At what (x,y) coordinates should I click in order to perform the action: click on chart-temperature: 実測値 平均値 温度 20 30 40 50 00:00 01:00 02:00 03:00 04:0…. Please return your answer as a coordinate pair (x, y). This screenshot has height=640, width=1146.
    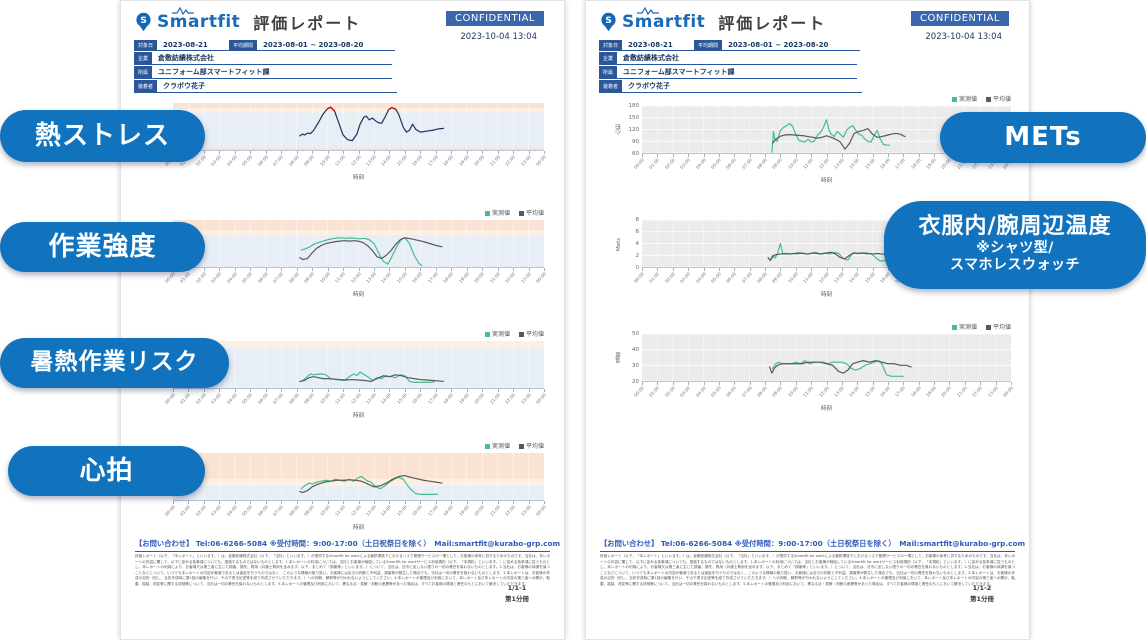
    Looking at the image, I should click on (814, 376).